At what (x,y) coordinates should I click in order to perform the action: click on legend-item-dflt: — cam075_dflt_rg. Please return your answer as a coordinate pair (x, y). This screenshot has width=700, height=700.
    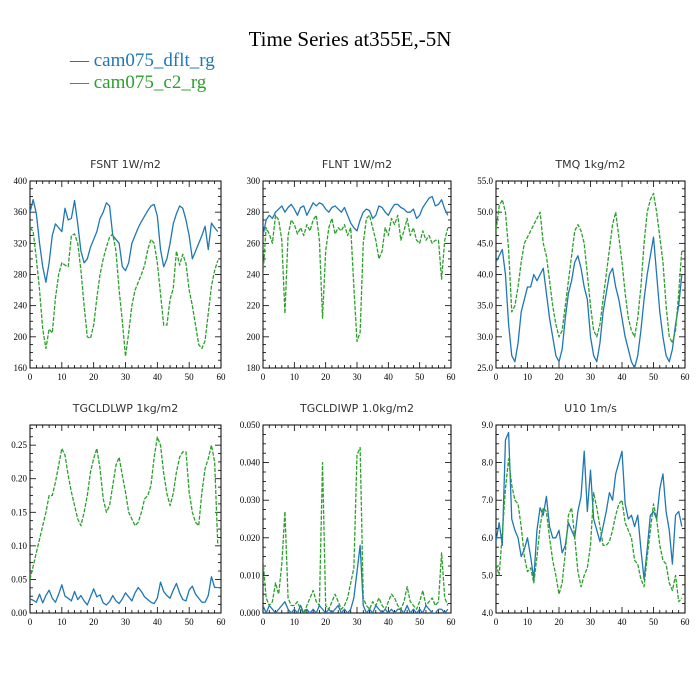
    Looking at the image, I should click on (142, 61).